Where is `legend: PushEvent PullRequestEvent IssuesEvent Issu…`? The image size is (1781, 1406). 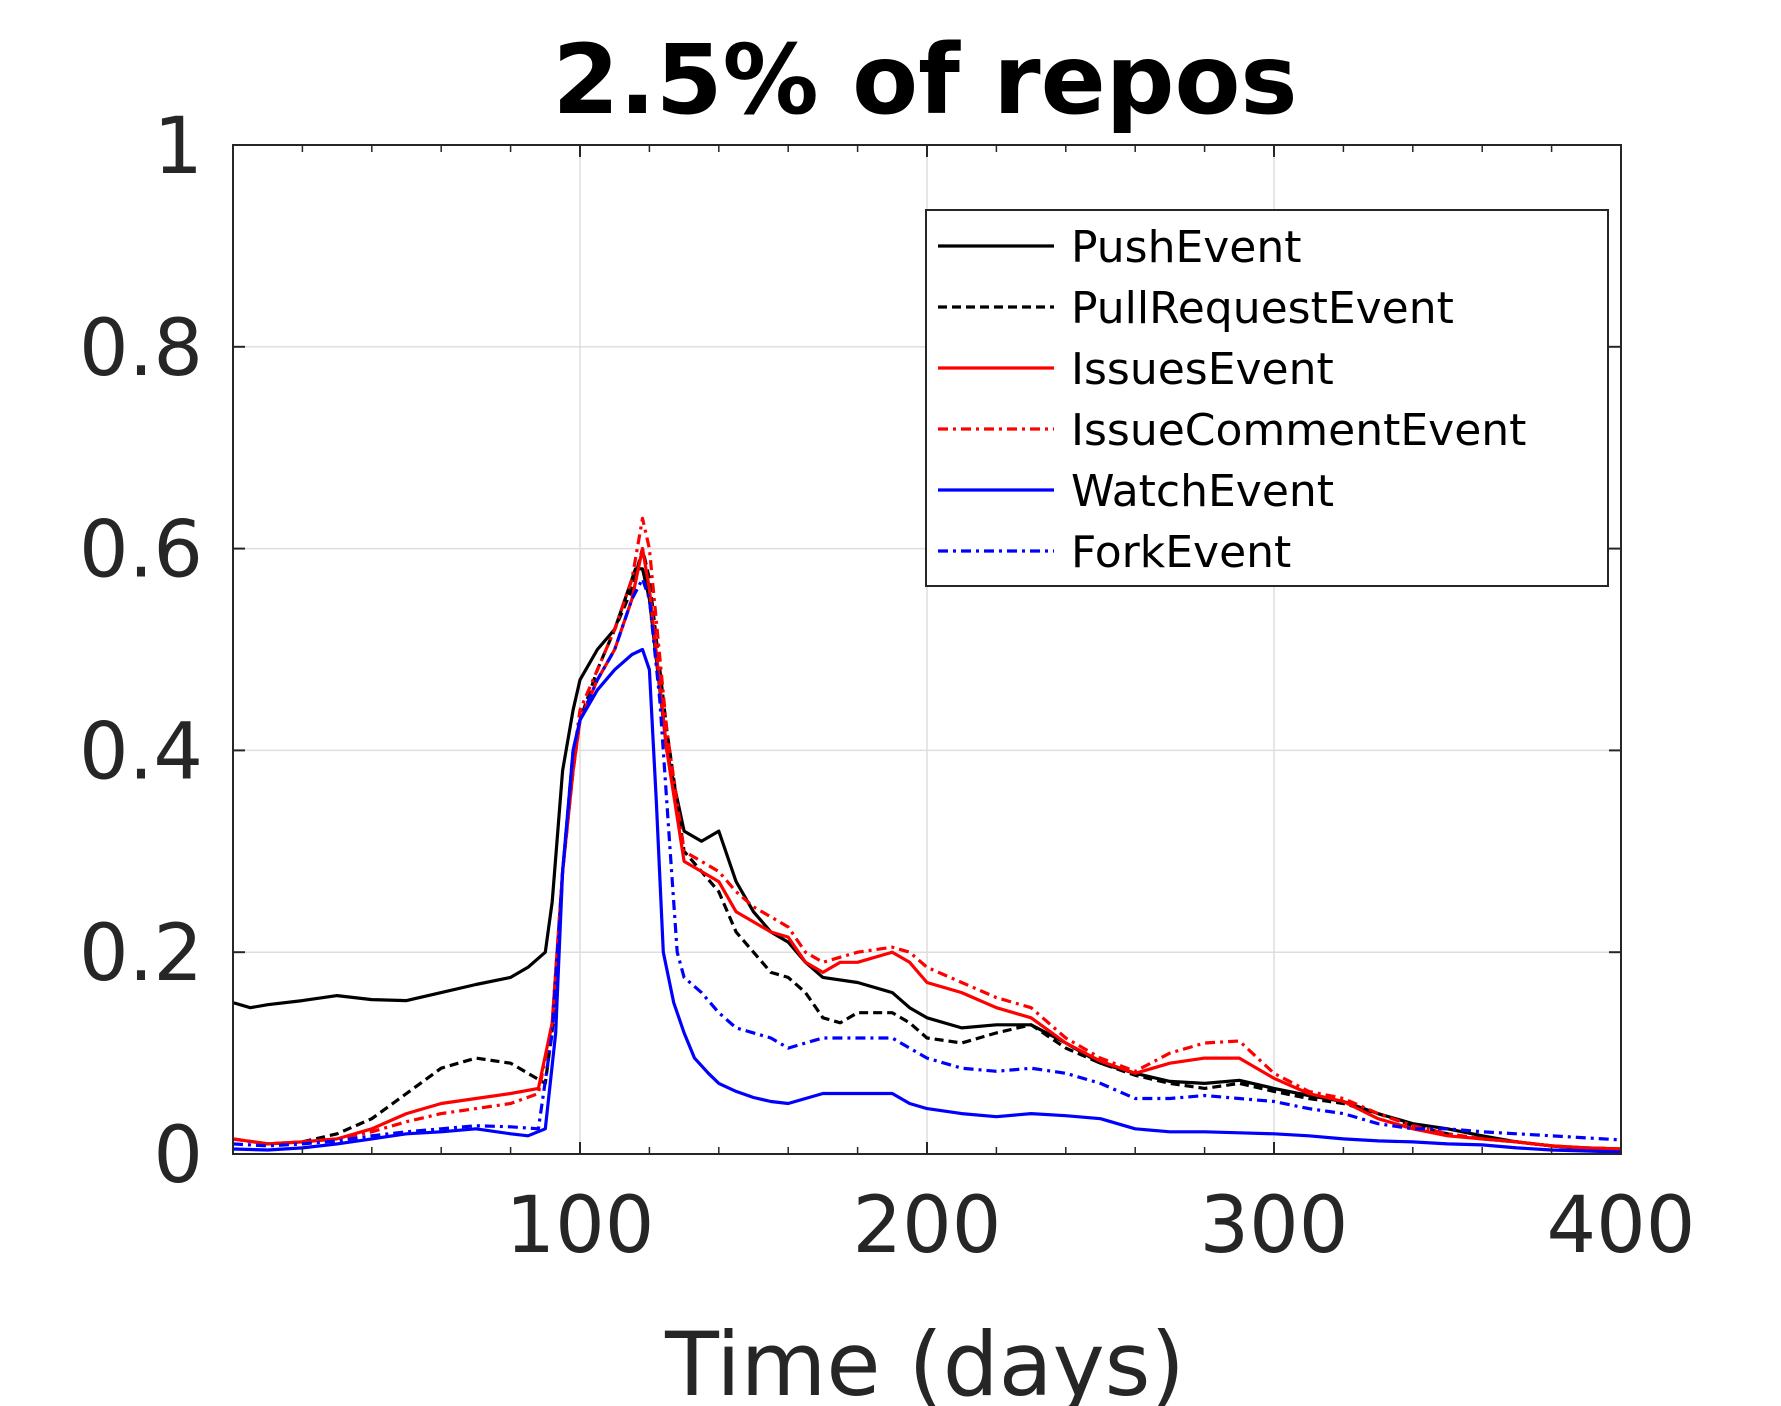
legend: PushEvent PullRequestEvent IssuesEvent Issu… is located at coordinates (1267, 398).